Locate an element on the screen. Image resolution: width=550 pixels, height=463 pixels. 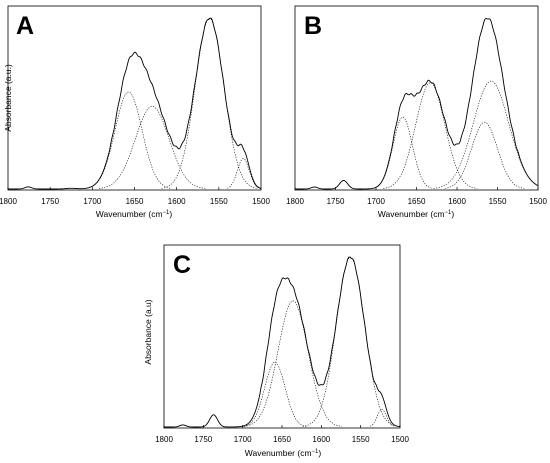
panel-letter: C is located at coordinates (182, 265).